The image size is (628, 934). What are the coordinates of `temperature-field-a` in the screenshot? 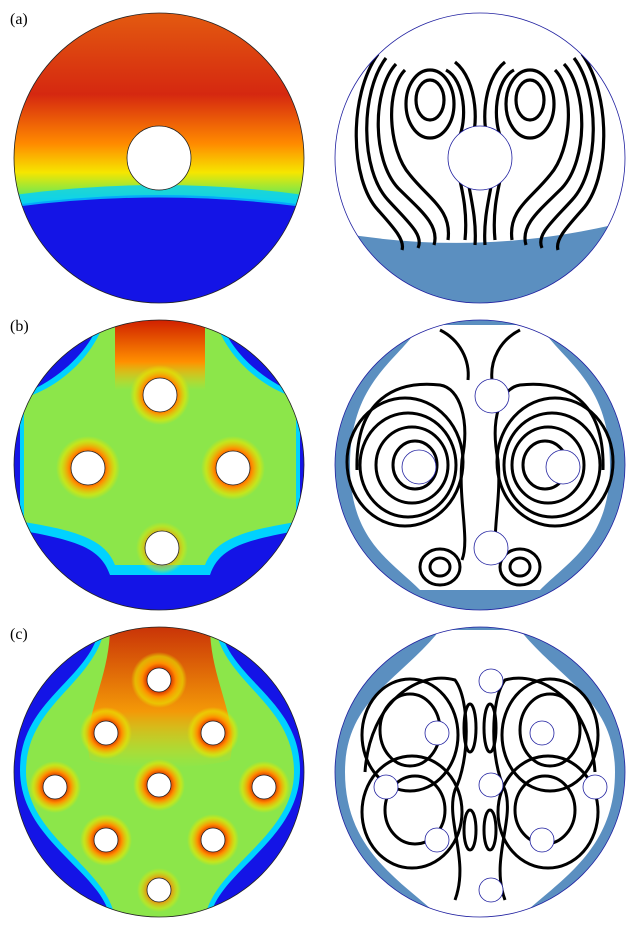 It's located at (159, 158).